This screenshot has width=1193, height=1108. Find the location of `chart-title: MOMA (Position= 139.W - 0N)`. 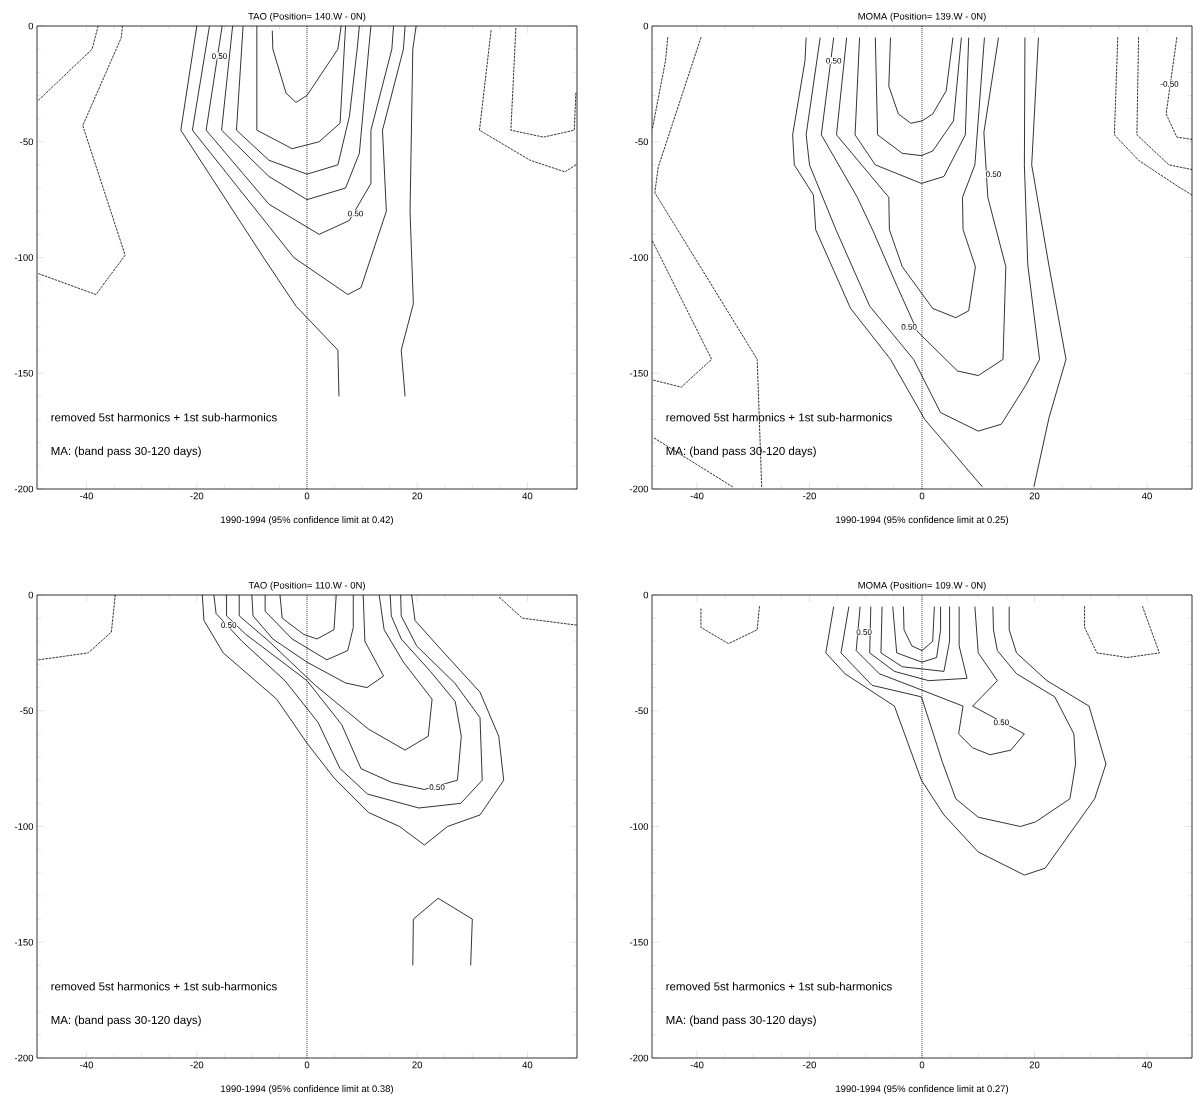

chart-title: MOMA (Position= 139.W - 0N) is located at coordinates (922, 17).